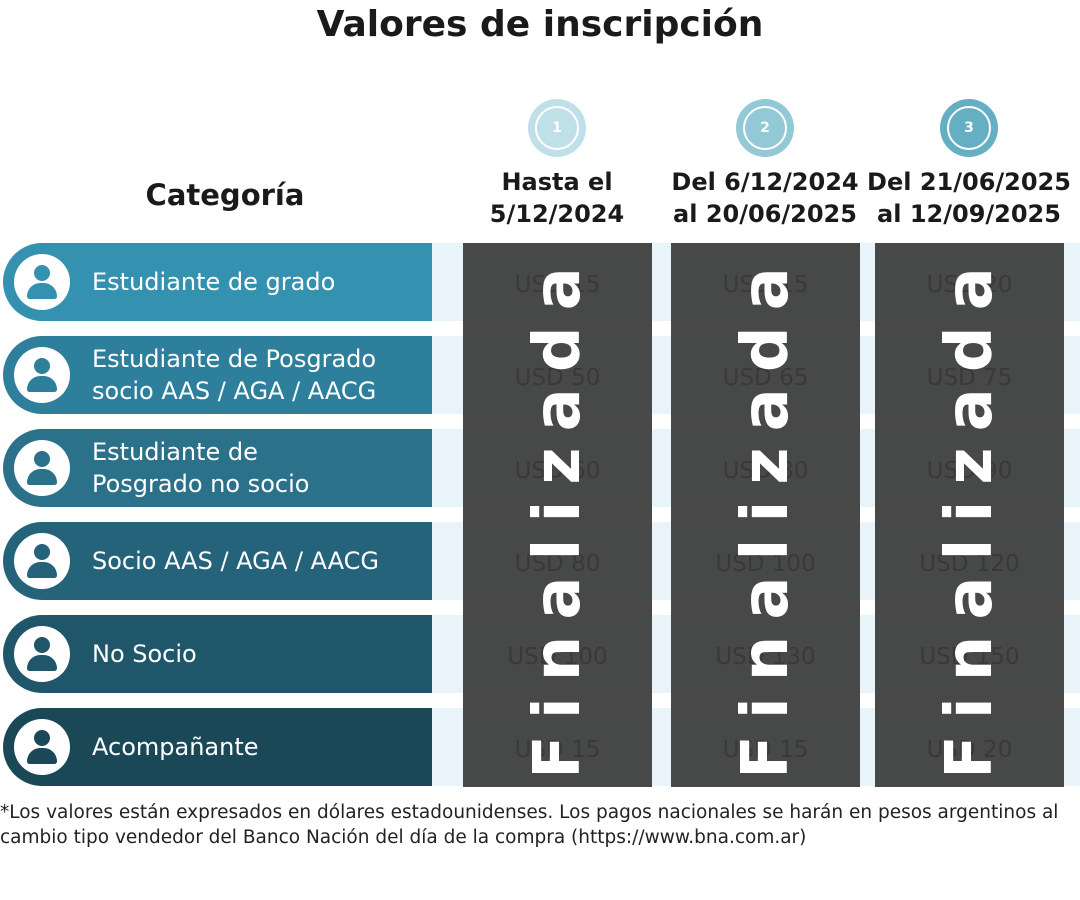 The width and height of the screenshot is (1080, 900). What do you see at coordinates (969, 182) in the screenshot?
I see `period-line: Del 21/06/2025` at bounding box center [969, 182].